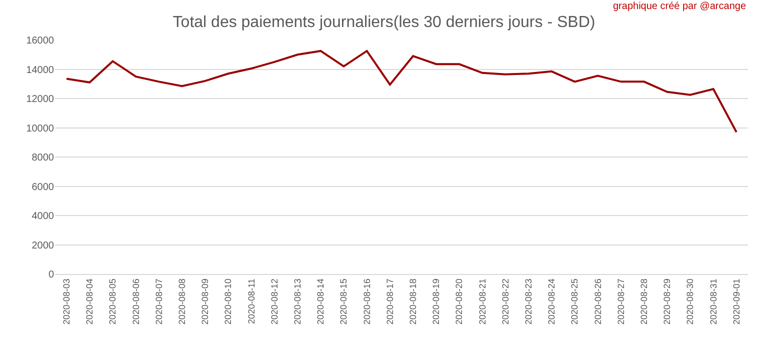 Image resolution: width=768 pixels, height=349 pixels. I want to click on y-tick-label: 4000, so click(43, 216).